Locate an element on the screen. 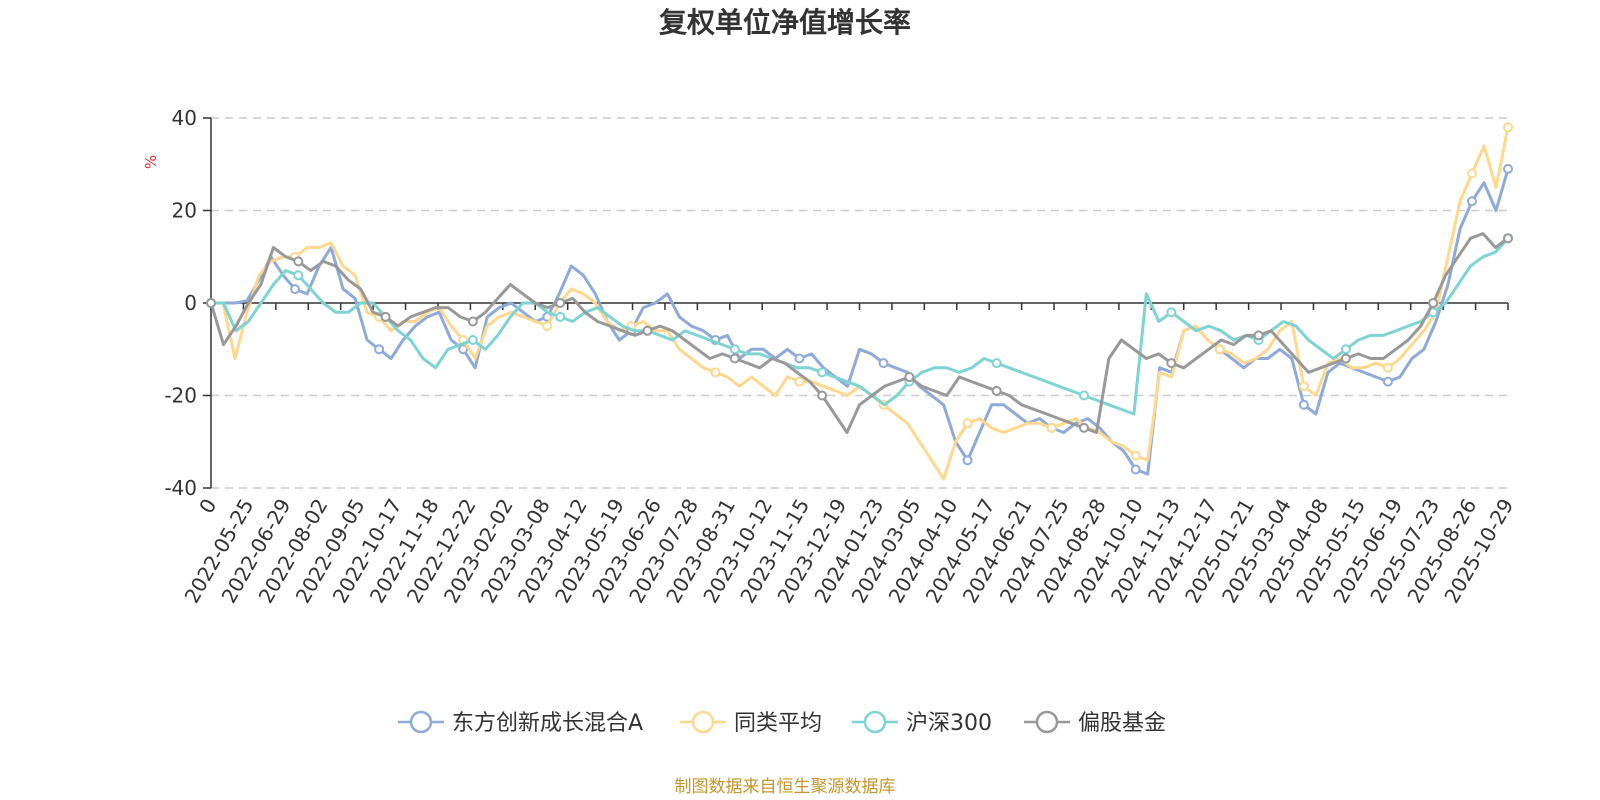 The width and height of the screenshot is (1600, 800). legend-label: 同类平均 is located at coordinates (778, 723).